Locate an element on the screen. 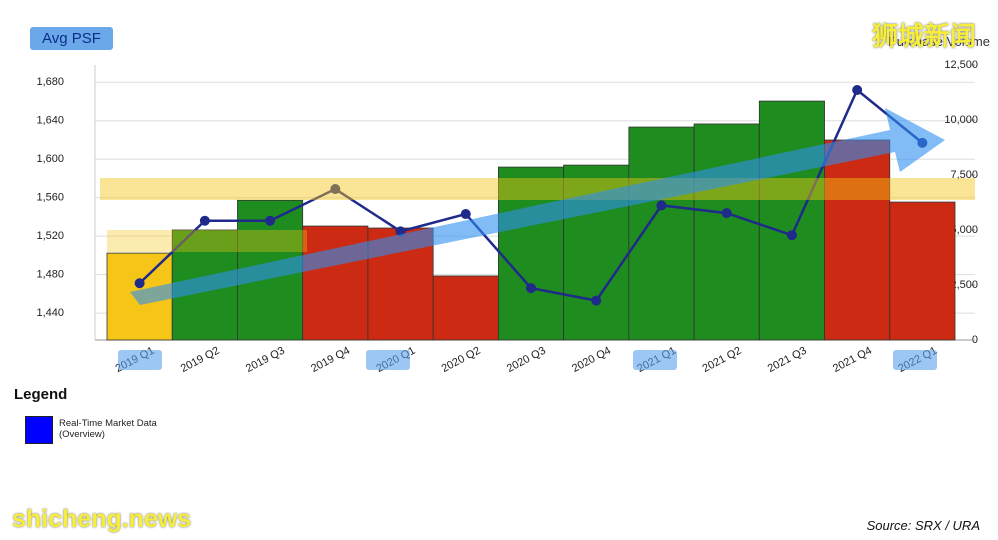 Image resolution: width=998 pixels, height=540 pixels. legend-label: Real-Time Market Data (Overview) is located at coordinates (108, 429).